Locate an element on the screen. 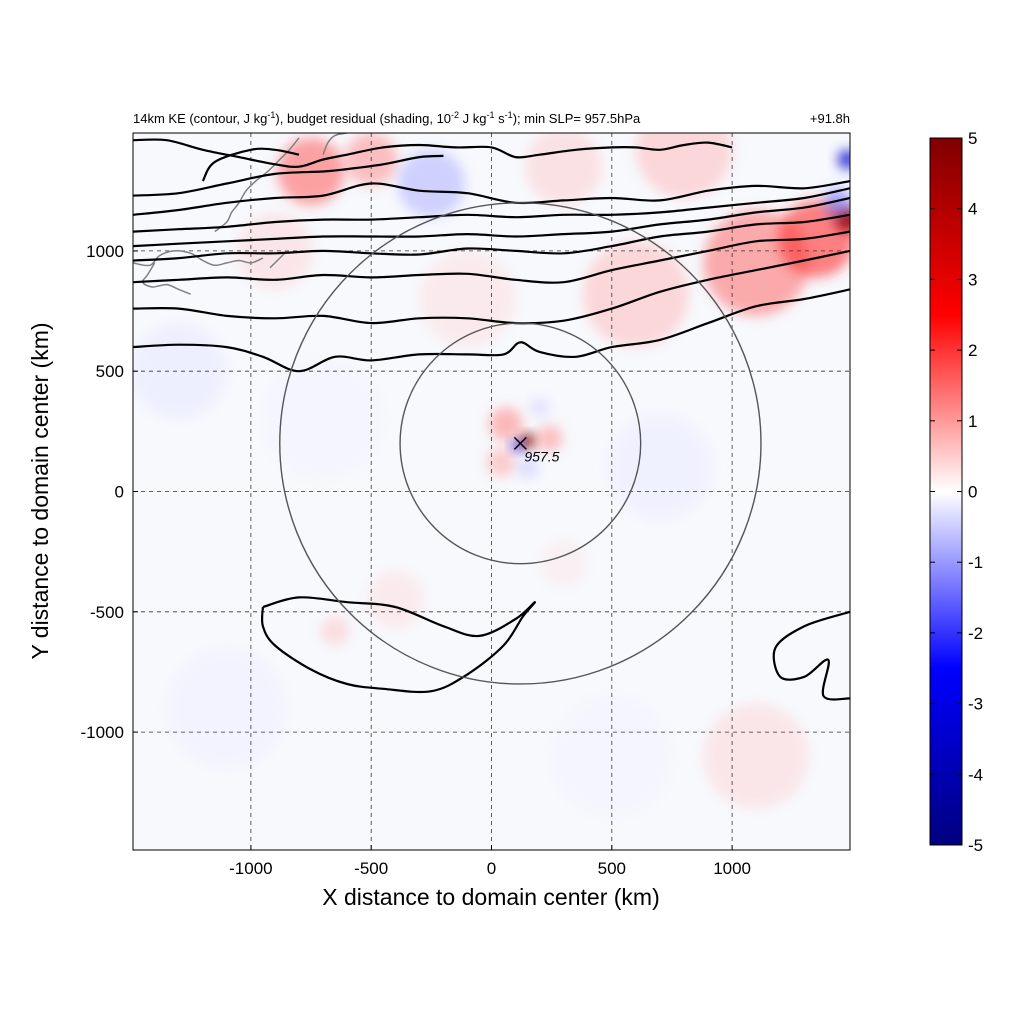 This screenshot has height=1024, width=1024. colorbar-tick-label: -3 is located at coordinates (975, 704).